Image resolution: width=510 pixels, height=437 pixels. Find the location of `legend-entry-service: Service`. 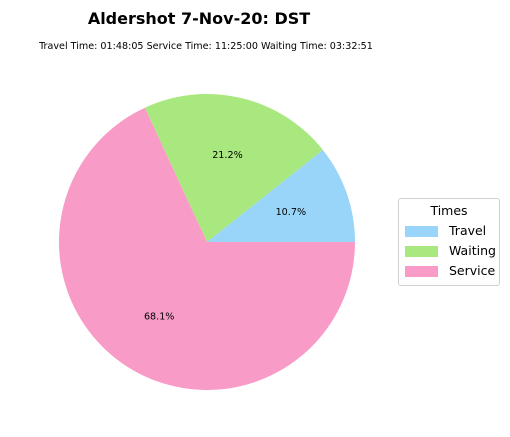

legend-entry-service: Service is located at coordinates (451, 271).